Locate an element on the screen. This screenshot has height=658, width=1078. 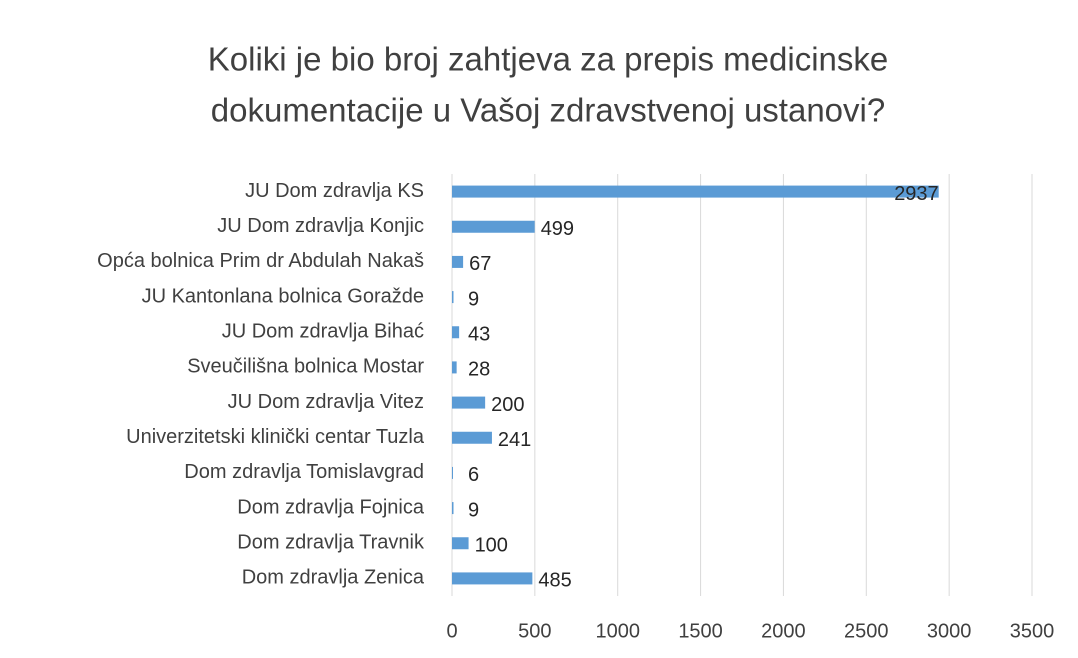
data-label: 28 is located at coordinates (479, 370).